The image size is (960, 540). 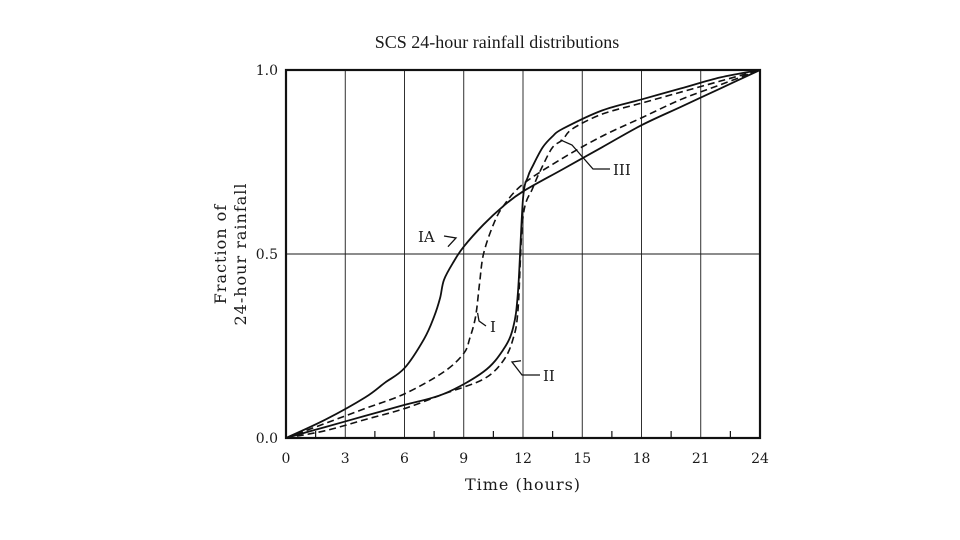 What do you see at coordinates (582, 459) in the screenshot?
I see `x-tick-label: 15` at bounding box center [582, 459].